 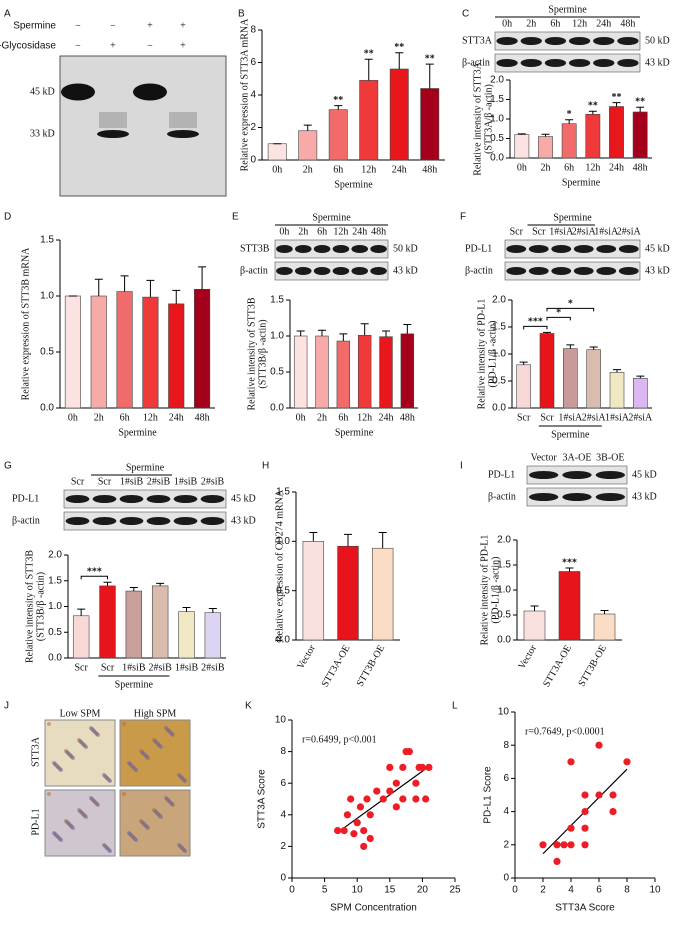 I want to click on x-tick-label: 2#siB, so click(x=160, y=667).